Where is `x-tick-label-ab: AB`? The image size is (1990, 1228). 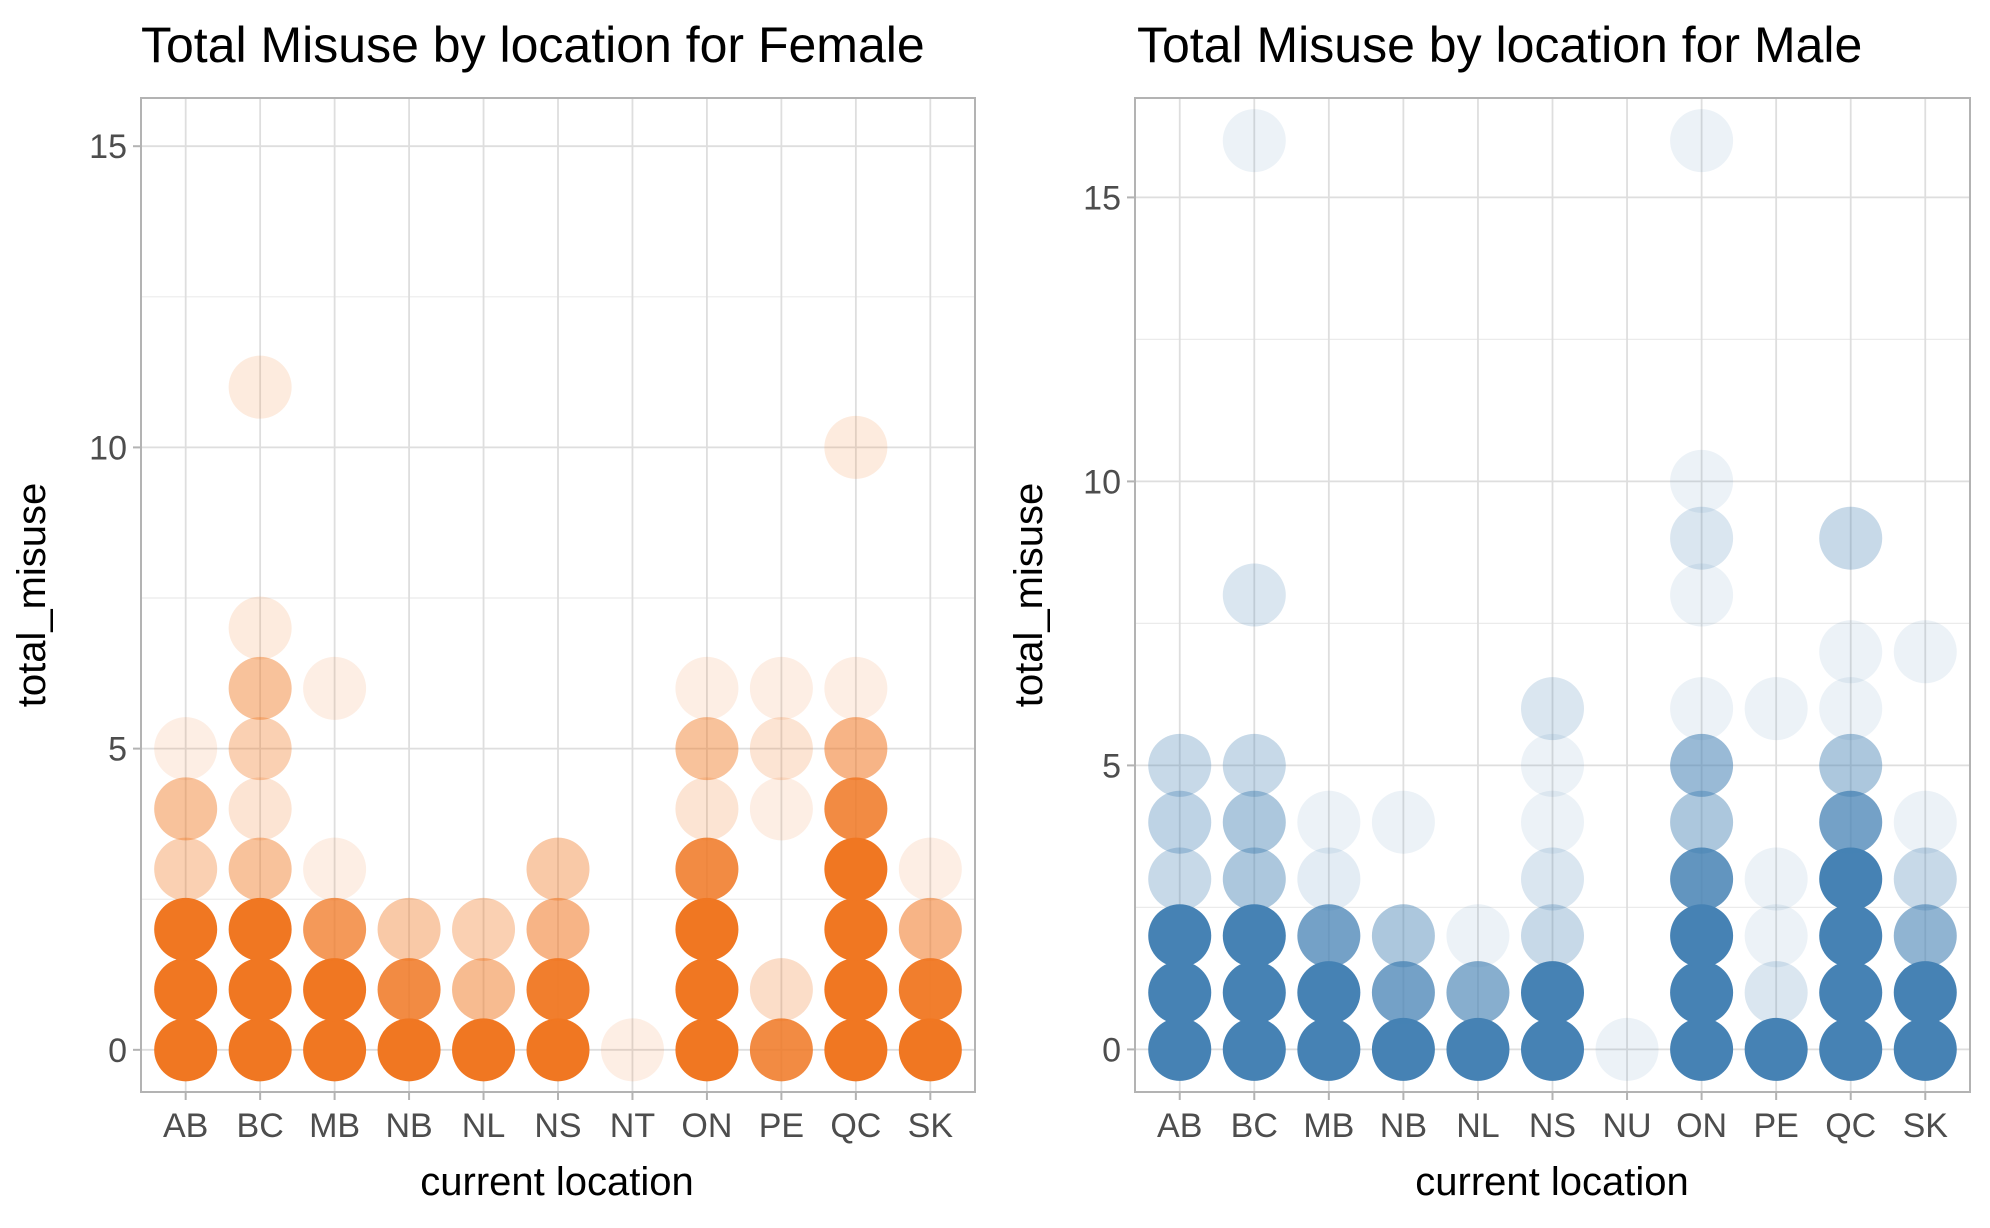
x-tick-label-ab: AB is located at coordinates (185, 1126).